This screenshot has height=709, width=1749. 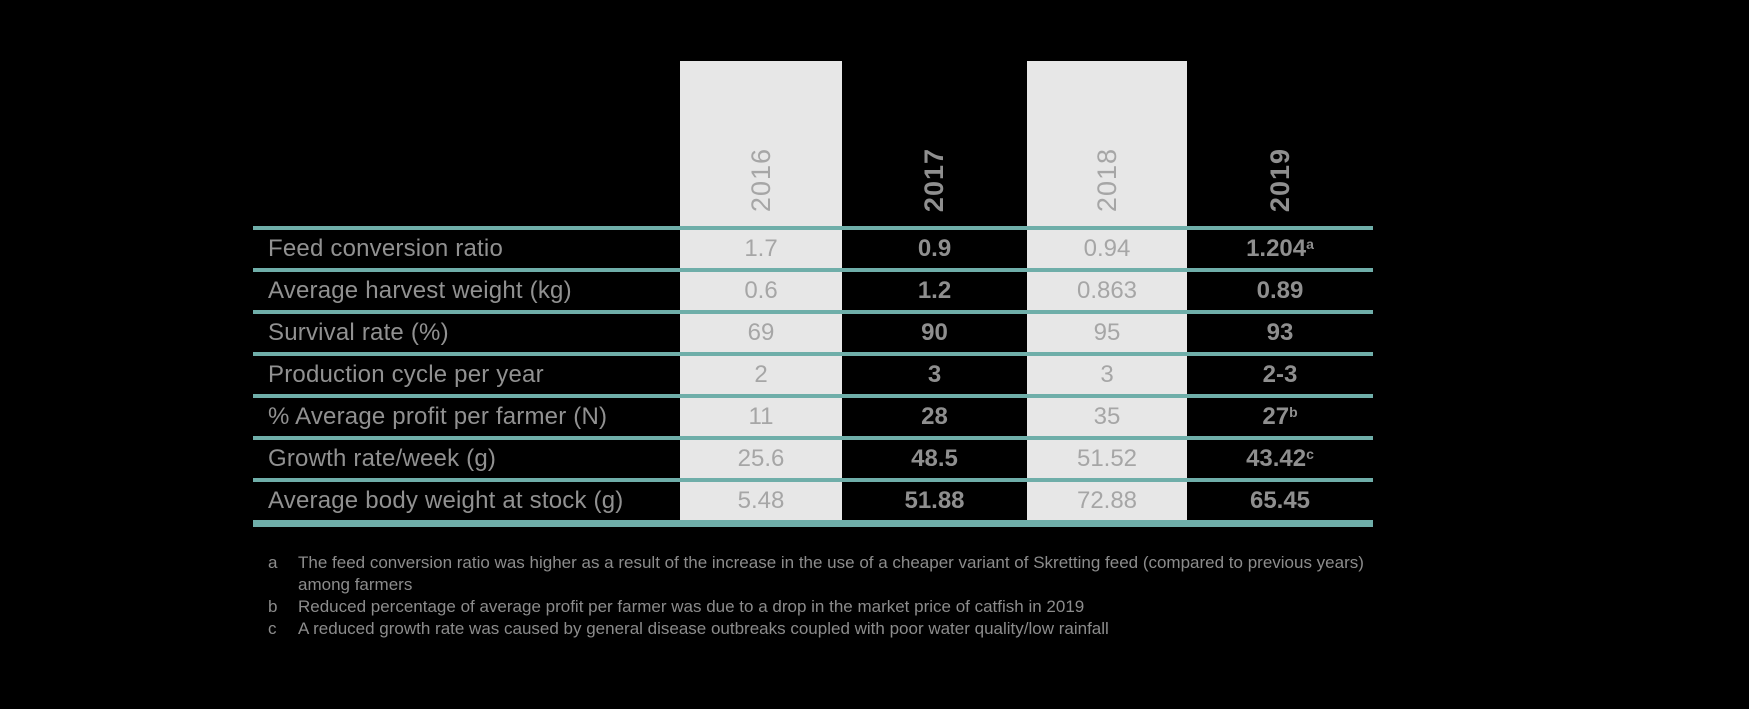 What do you see at coordinates (1107, 143) in the screenshot?
I see `column-header-2018: 2018` at bounding box center [1107, 143].